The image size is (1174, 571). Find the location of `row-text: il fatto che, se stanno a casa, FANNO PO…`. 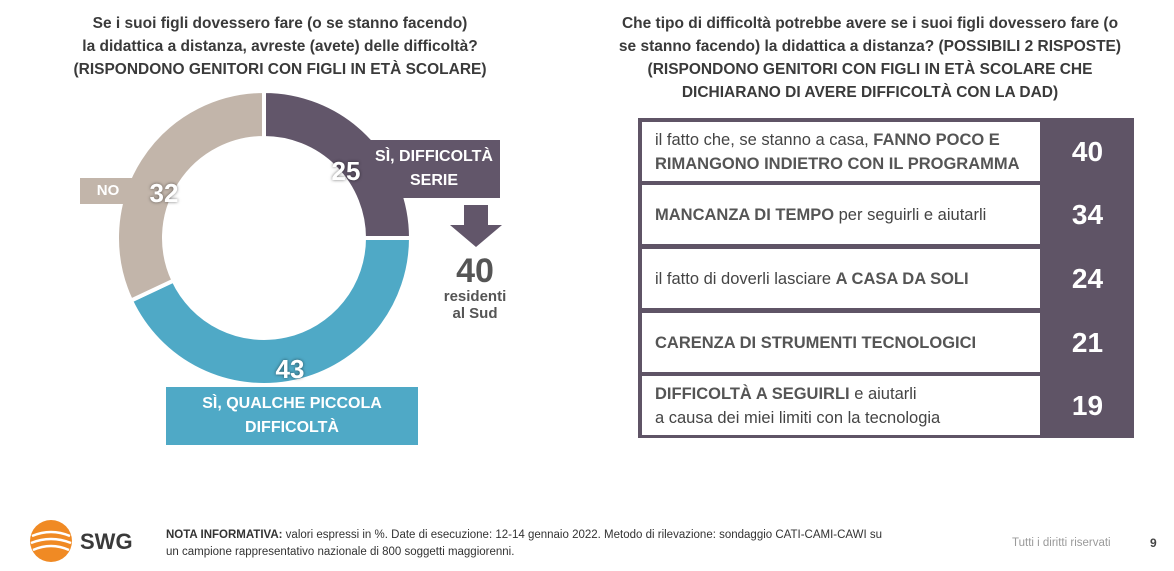

row-text: il fatto che, se stanno a casa, FANNO PO… is located at coordinates (841, 151).